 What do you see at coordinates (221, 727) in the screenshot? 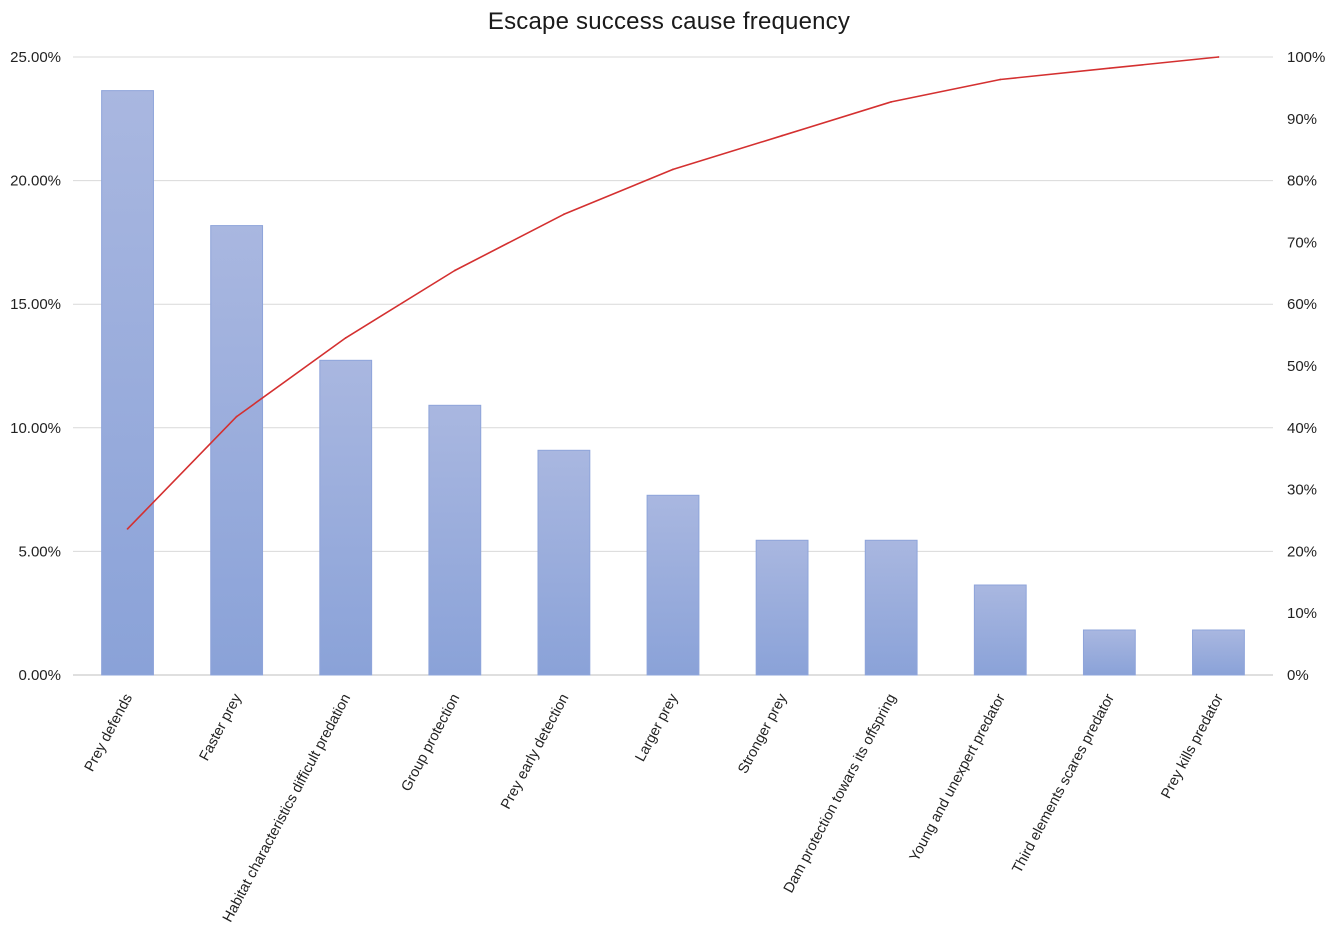
I see `x-axis-tick-label: Faster prey` at bounding box center [221, 727].